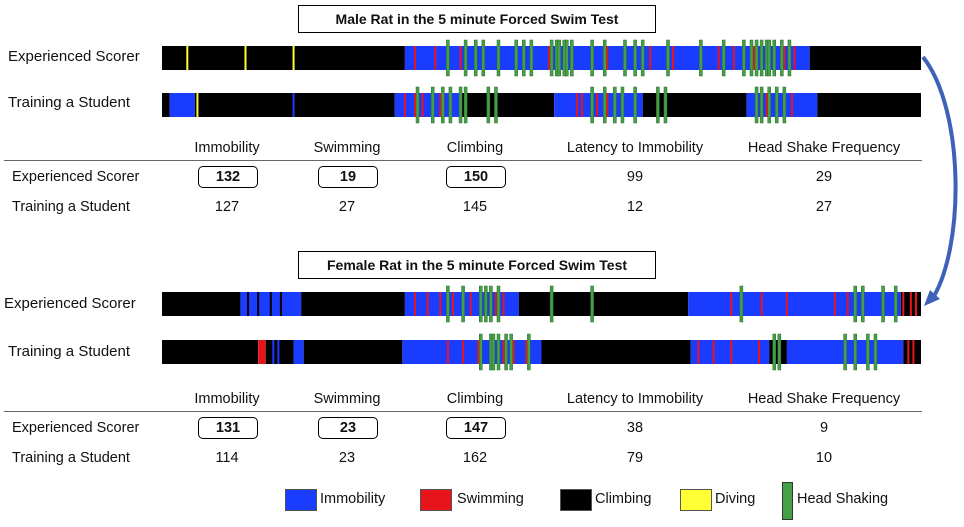 Image resolution: width=964 pixels, height=527 pixels. What do you see at coordinates (635, 458) in the screenshot?
I see `female-stu-latency: 79` at bounding box center [635, 458].